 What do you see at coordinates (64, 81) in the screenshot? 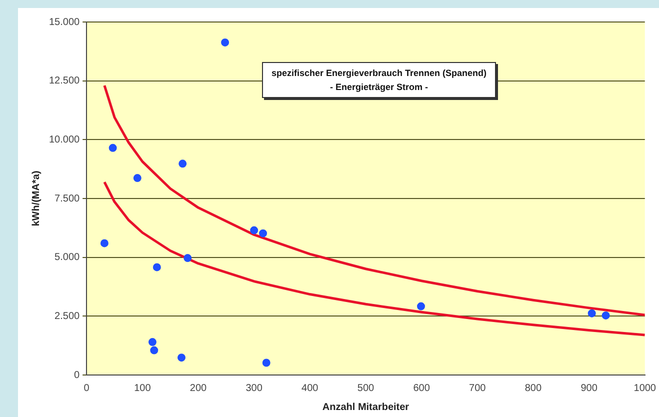
I see `y-tick-label: 12.500` at bounding box center [64, 81].